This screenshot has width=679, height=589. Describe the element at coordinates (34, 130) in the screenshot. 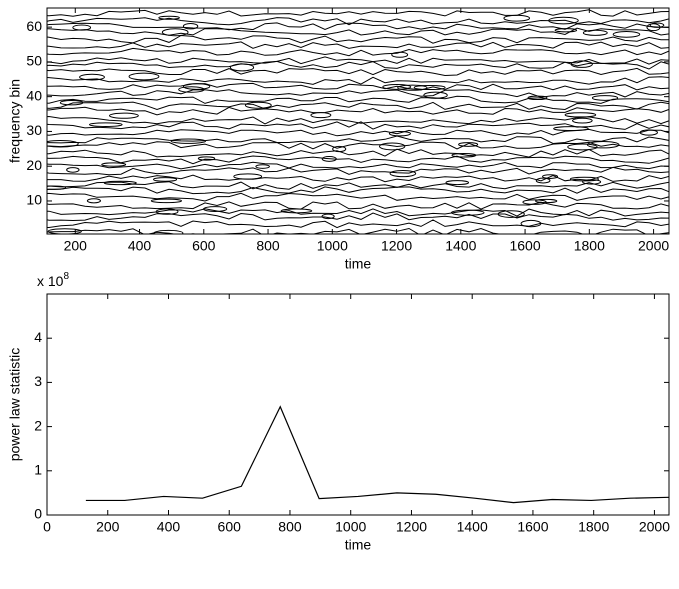

I see `y-tick-label: 30` at that location.